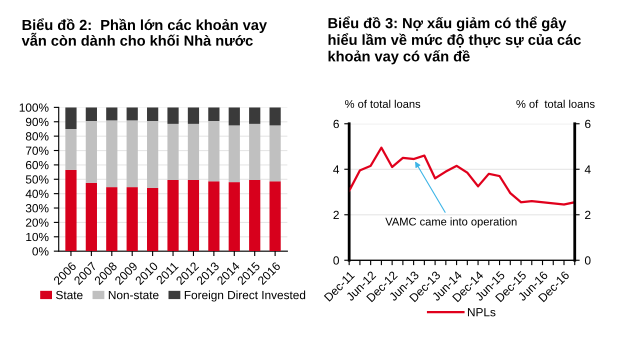 This screenshot has height=364, width=618. What do you see at coordinates (587, 215) in the screenshot?
I see `y2-tick-label: 2` at bounding box center [587, 215].